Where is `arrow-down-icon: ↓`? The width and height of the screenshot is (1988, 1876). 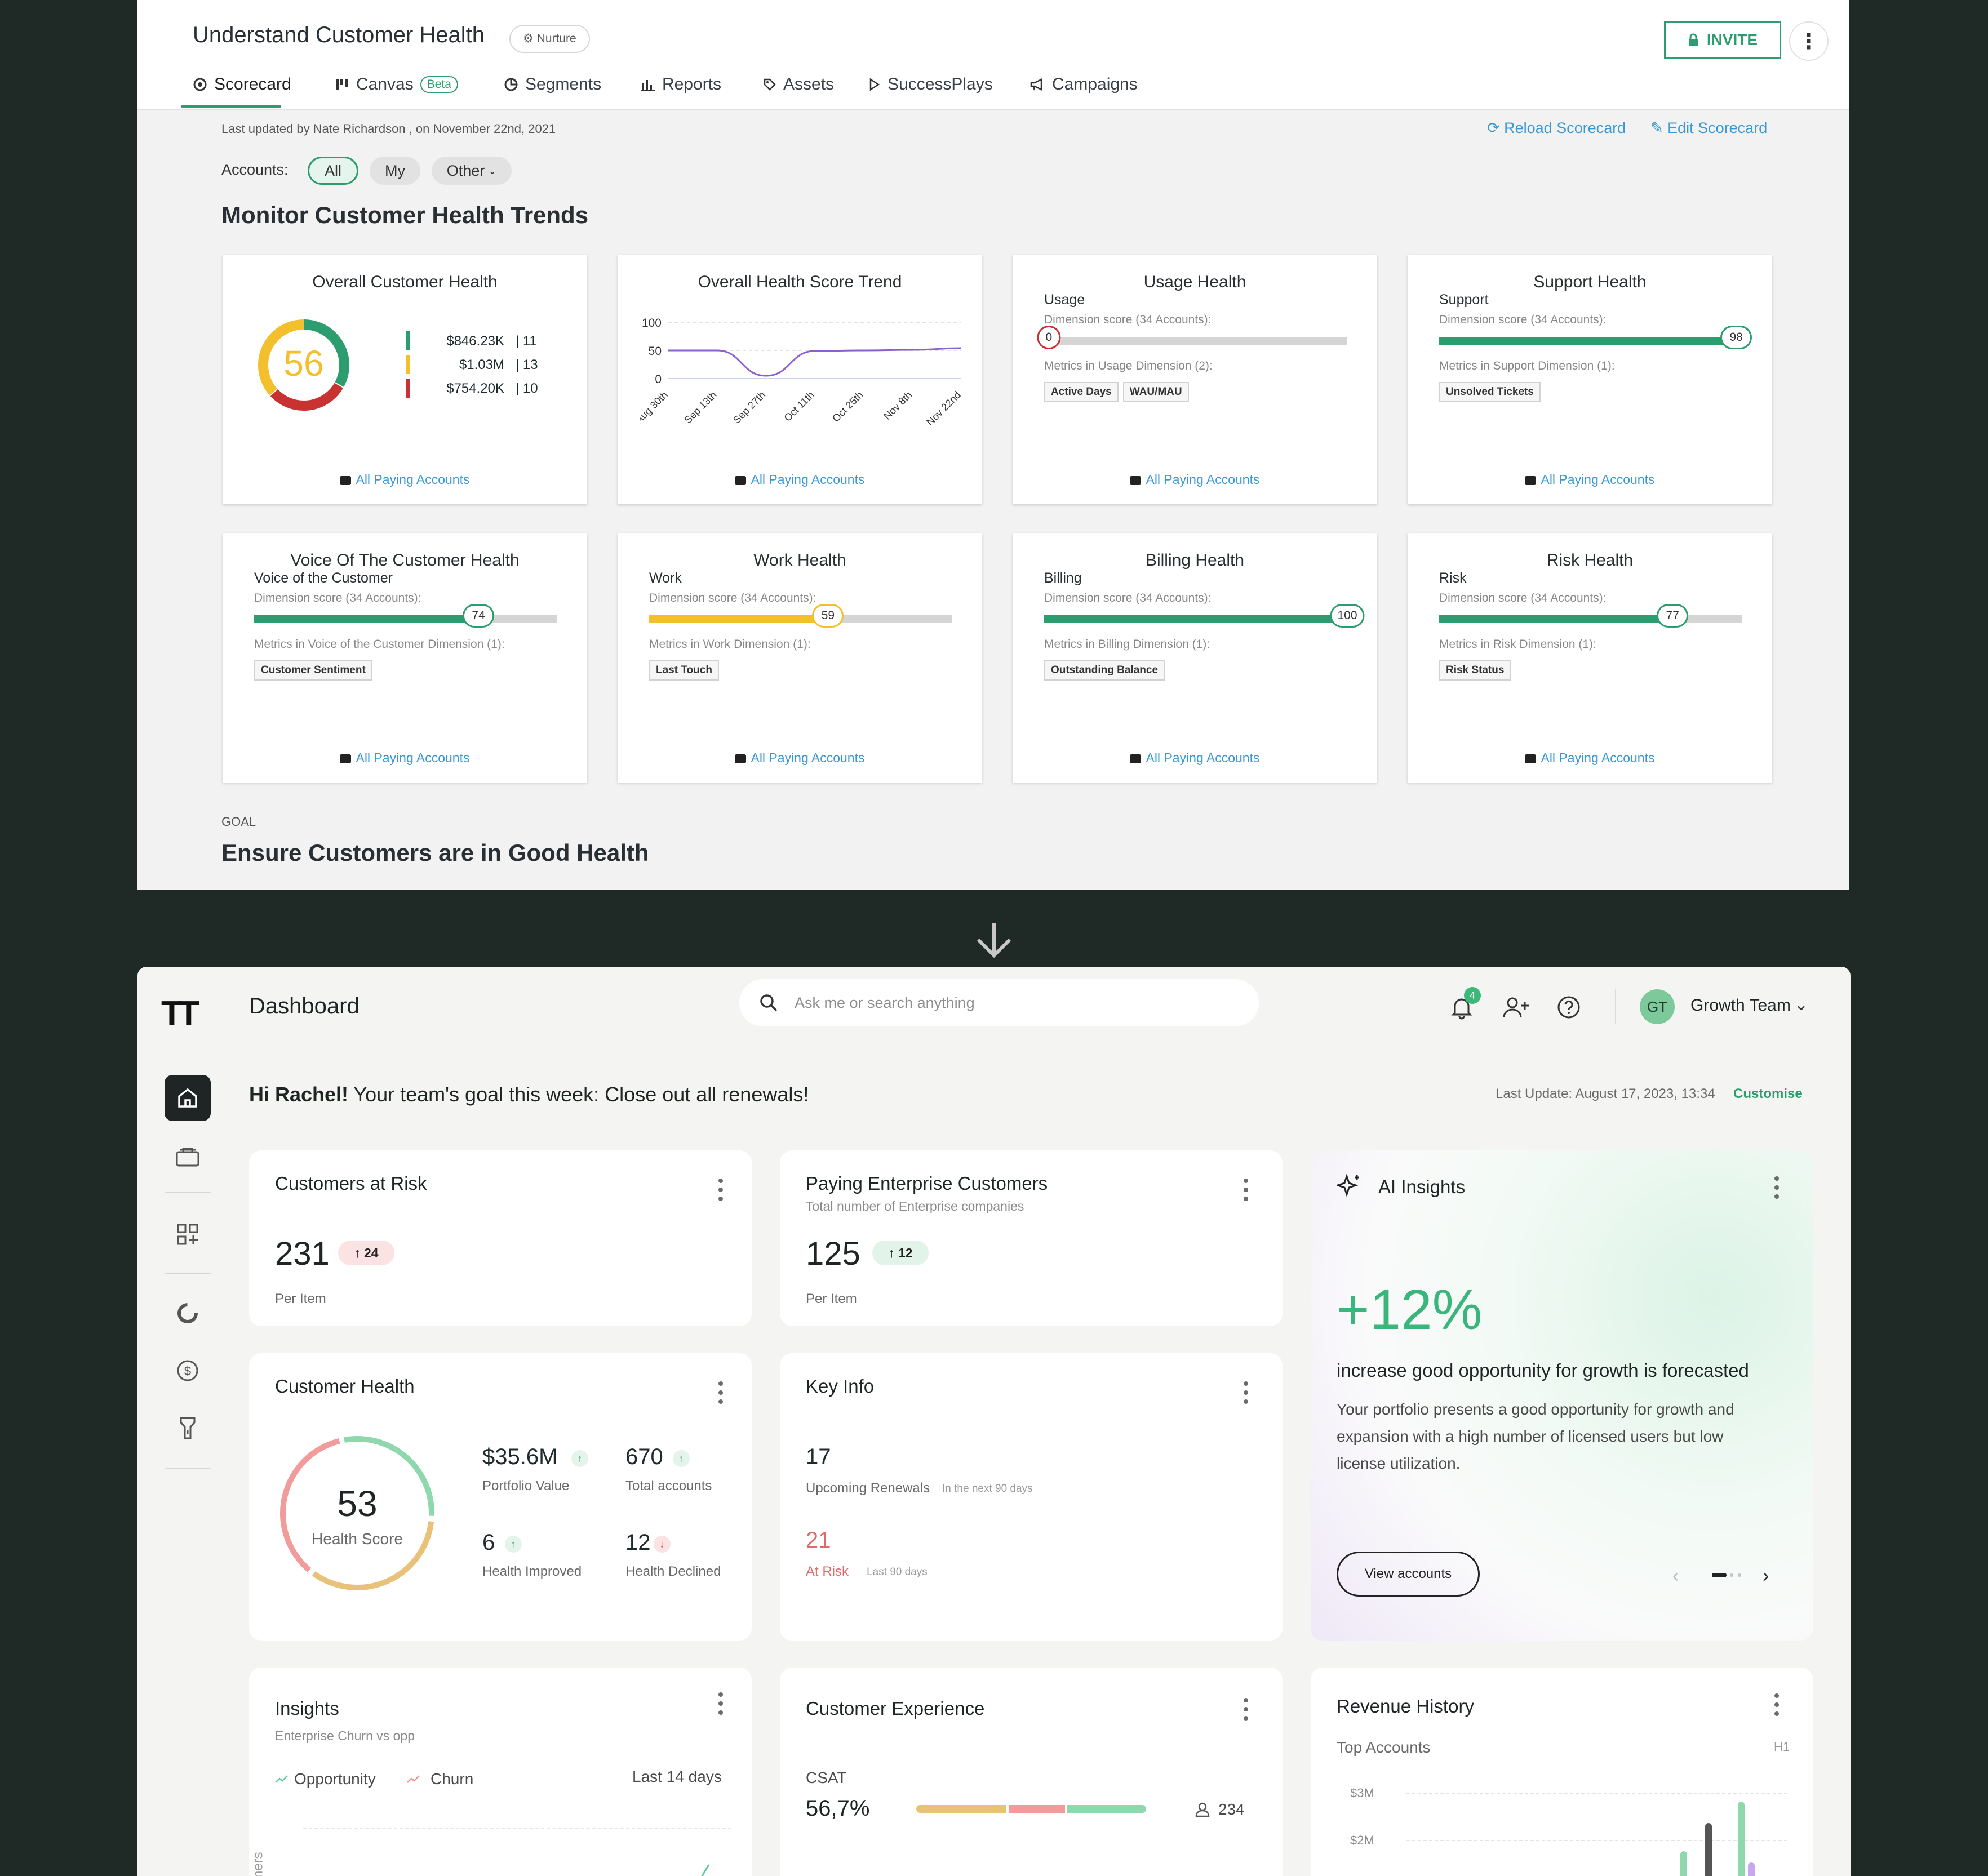 arrow-down-icon: ↓ is located at coordinates (662, 1544).